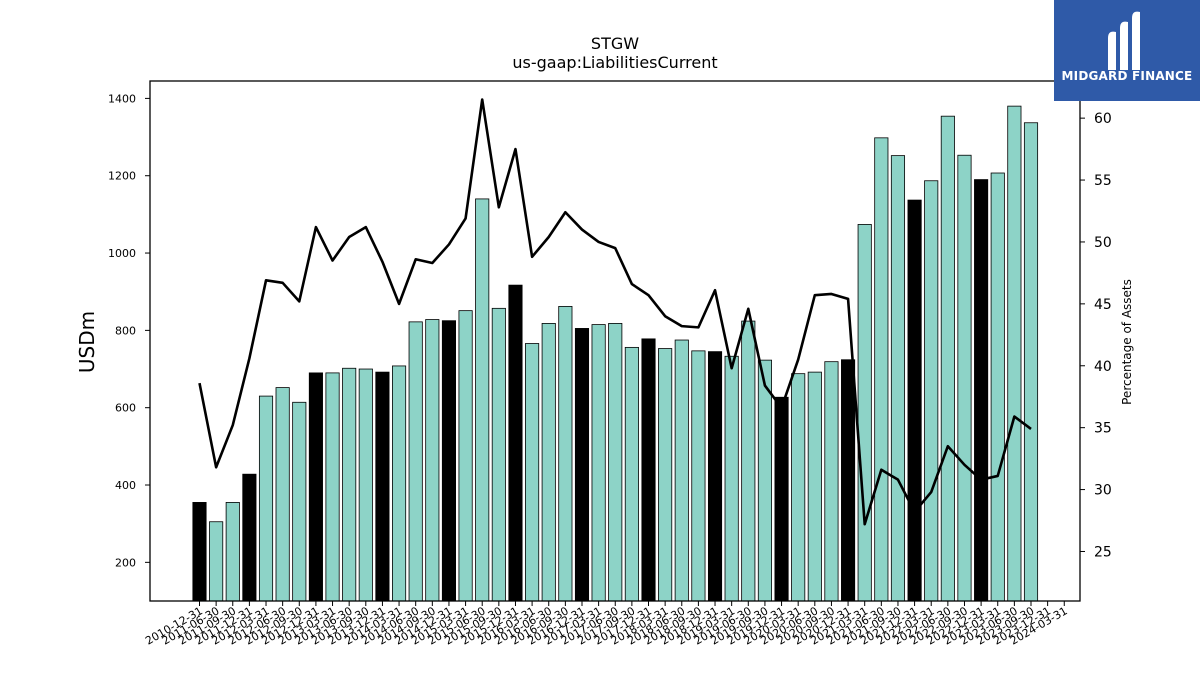  Describe the element at coordinates (125, 562) in the screenshot. I see `y-tick-label: 200` at that location.